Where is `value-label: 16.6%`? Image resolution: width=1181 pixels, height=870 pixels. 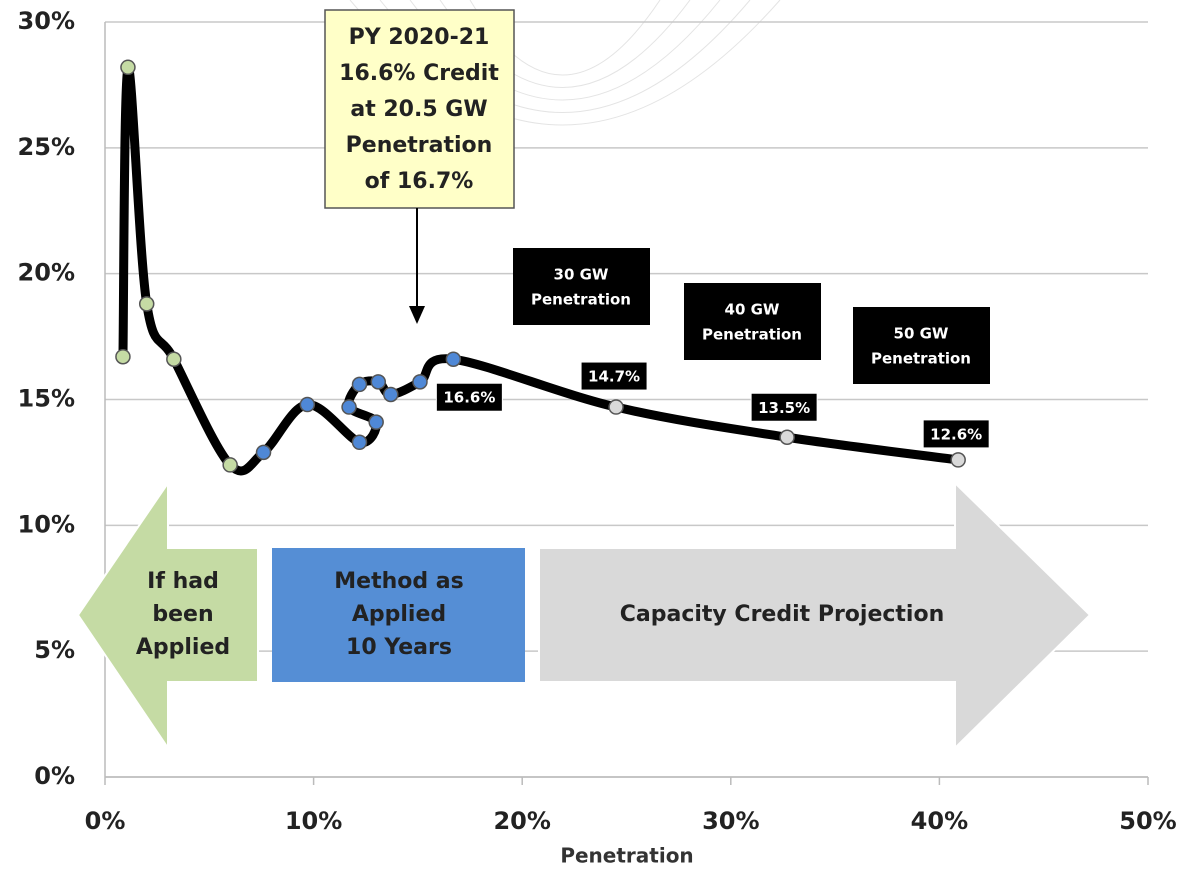 value-label: 16.6% is located at coordinates (469, 398).